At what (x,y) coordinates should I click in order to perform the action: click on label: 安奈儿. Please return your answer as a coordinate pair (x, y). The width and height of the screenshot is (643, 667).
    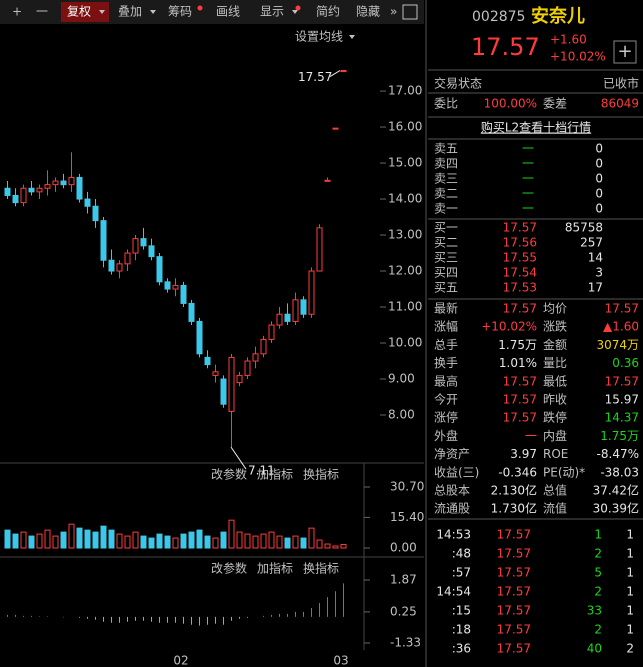
    Looking at the image, I should click on (558, 16).